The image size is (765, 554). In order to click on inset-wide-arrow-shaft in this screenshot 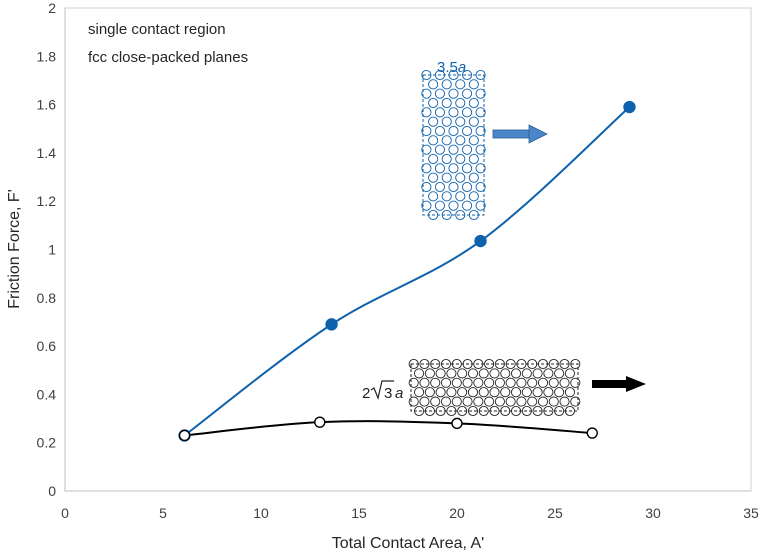, I will do `click(609, 384)`.